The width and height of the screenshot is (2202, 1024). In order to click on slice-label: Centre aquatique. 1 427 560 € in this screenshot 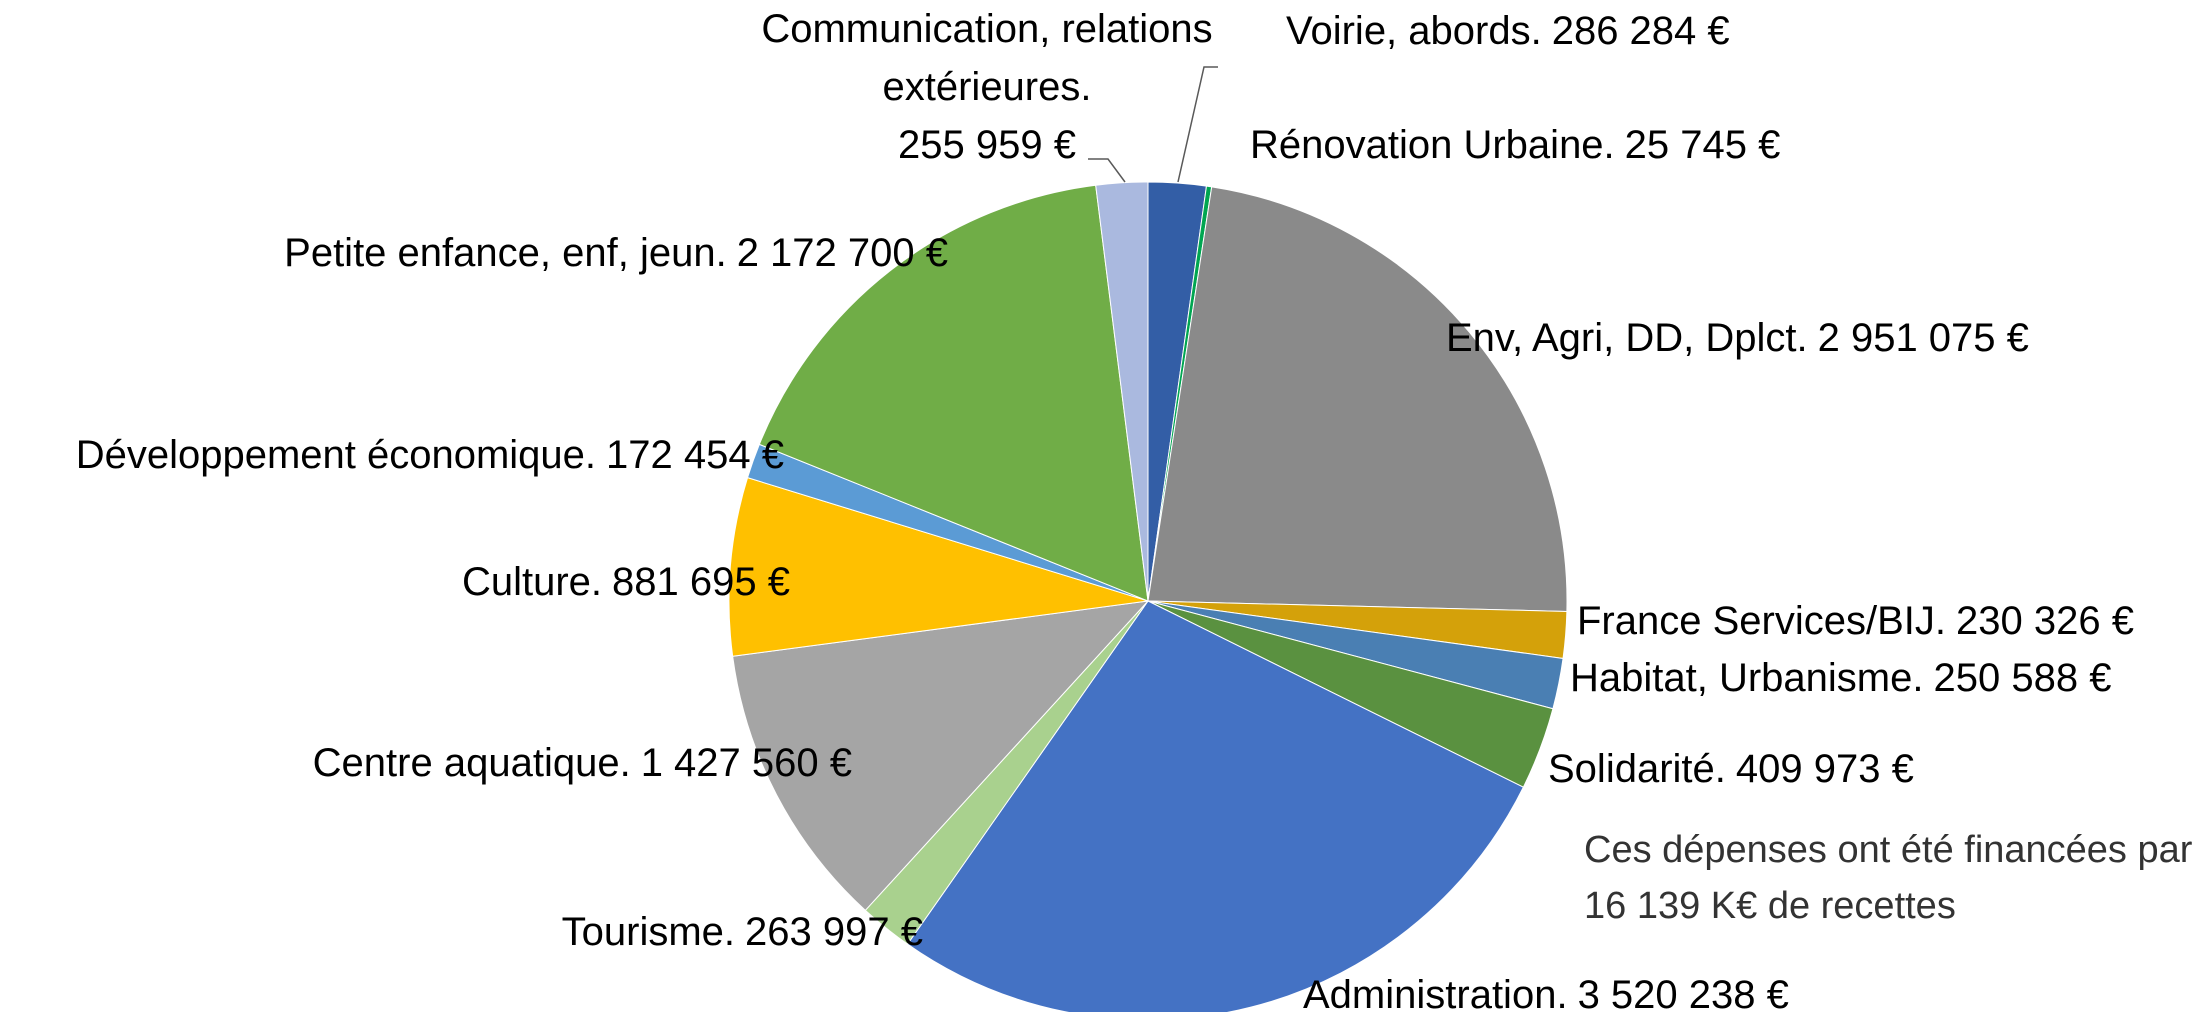, I will do `click(582, 763)`.